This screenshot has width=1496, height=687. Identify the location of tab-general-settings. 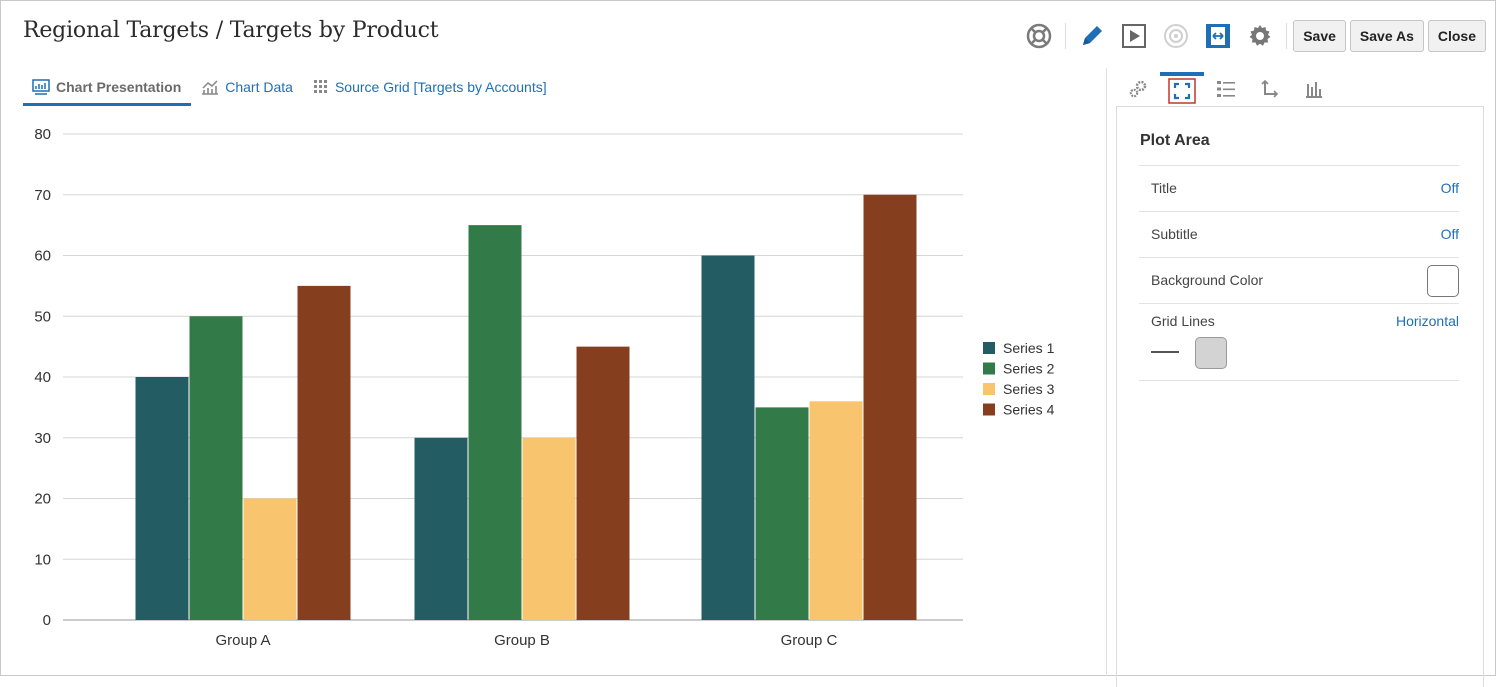
(1138, 89).